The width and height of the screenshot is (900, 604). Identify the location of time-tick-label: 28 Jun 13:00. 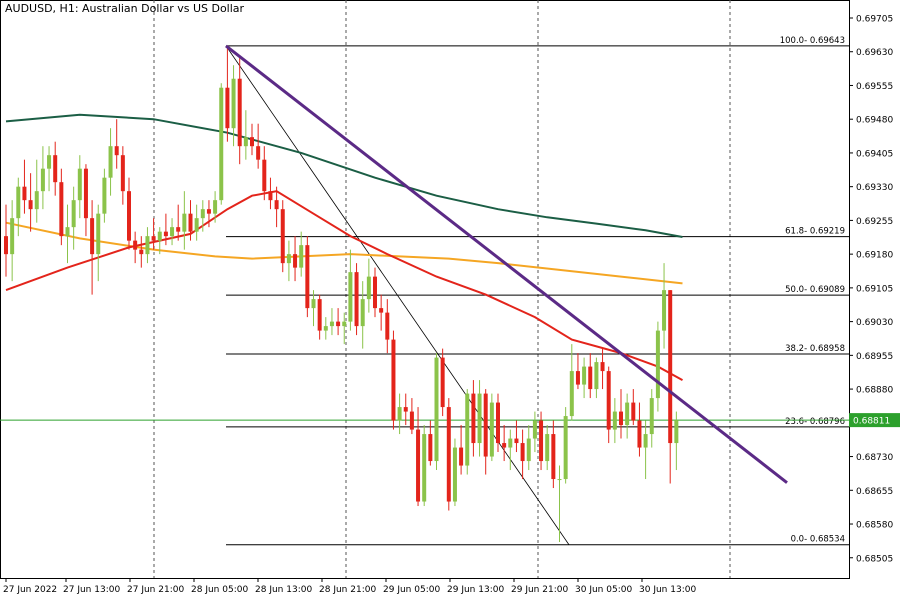
(283, 590).